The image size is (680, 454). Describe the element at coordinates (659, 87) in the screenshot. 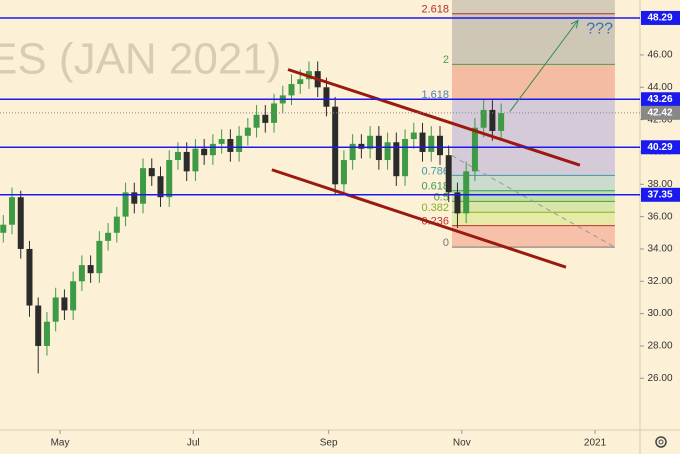

I see `y-tick-label: 44.00` at that location.